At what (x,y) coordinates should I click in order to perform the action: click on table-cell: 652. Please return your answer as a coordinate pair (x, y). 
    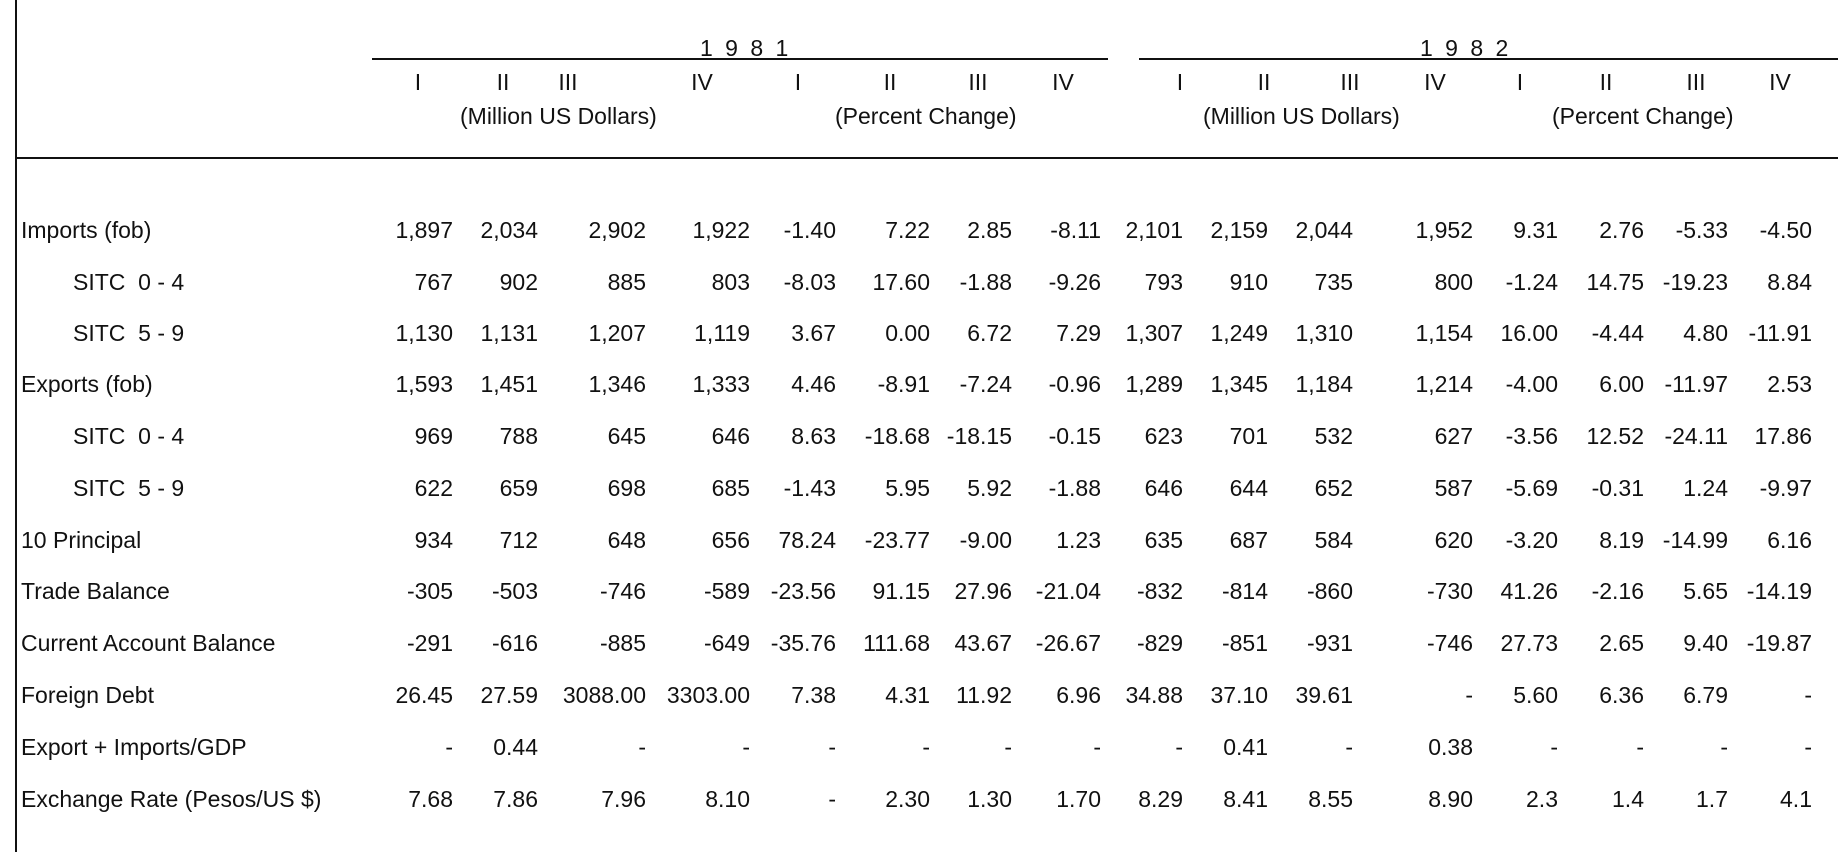
    Looking at the image, I should click on (1333, 488).